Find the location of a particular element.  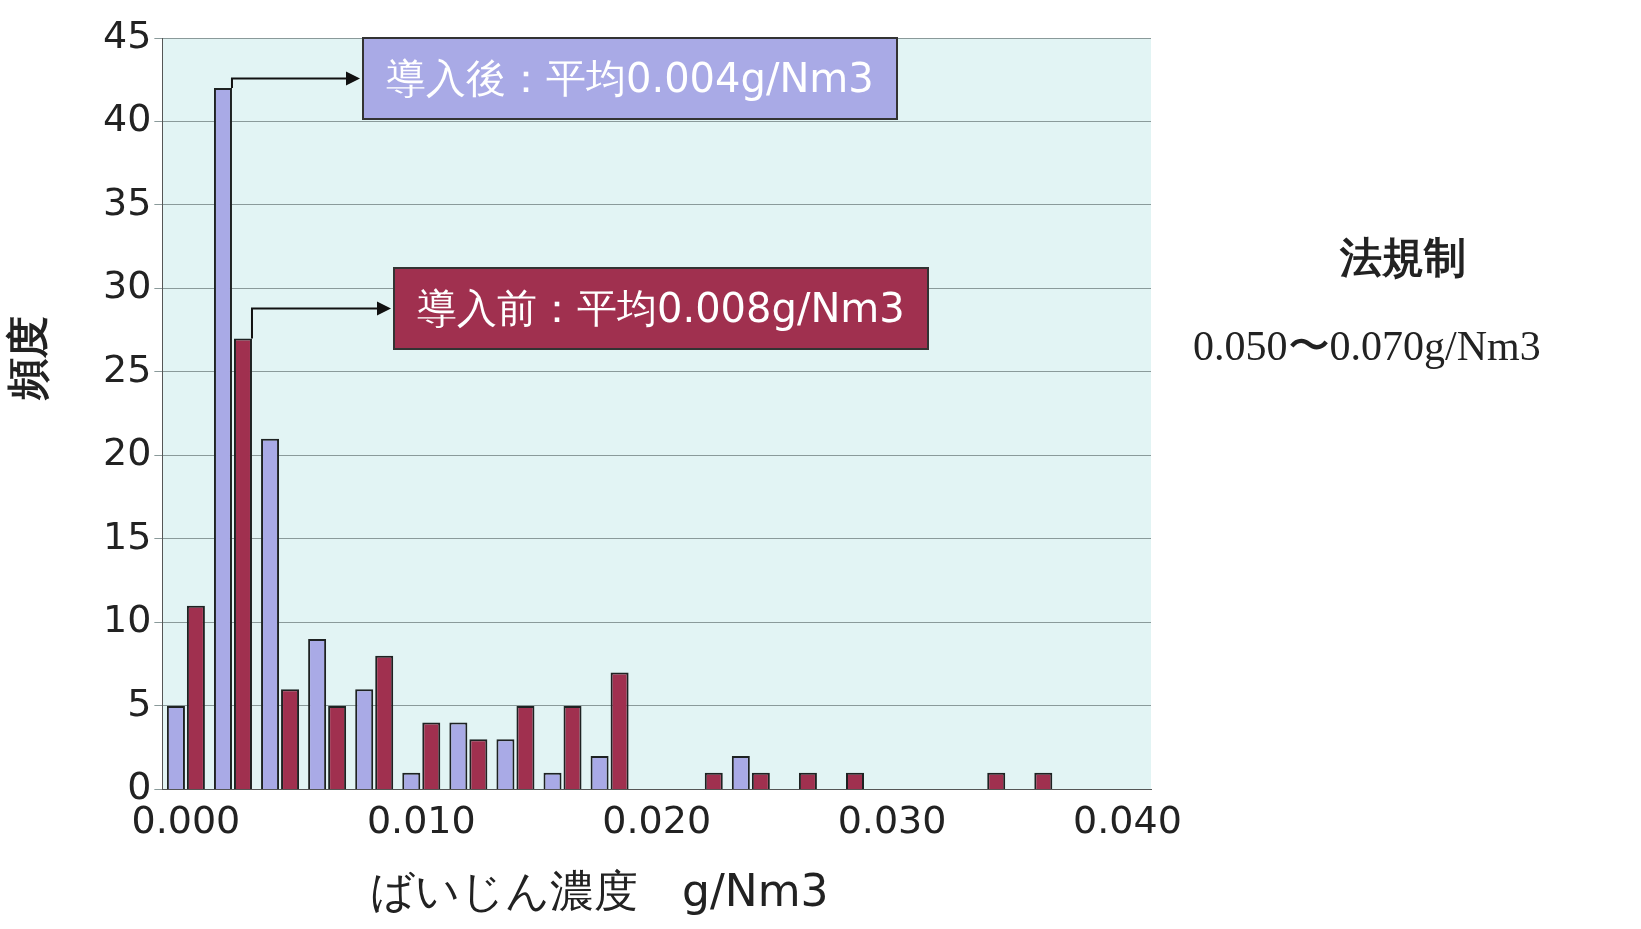

y-tick-label: 35 is located at coordinates (127, 201).